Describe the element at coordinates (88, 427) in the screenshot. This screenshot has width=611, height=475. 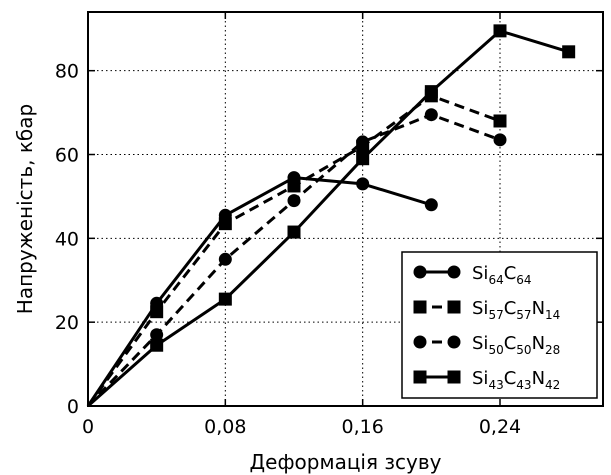
I see `x-tick-label: 0` at that location.